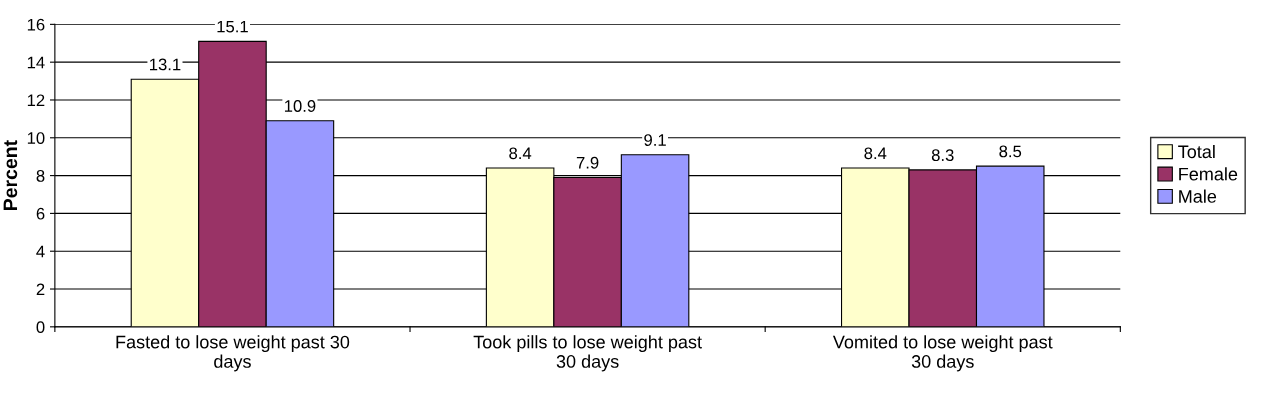  I want to click on x-tick-label: Fasted to lose weight past 30 days, so click(233, 353).